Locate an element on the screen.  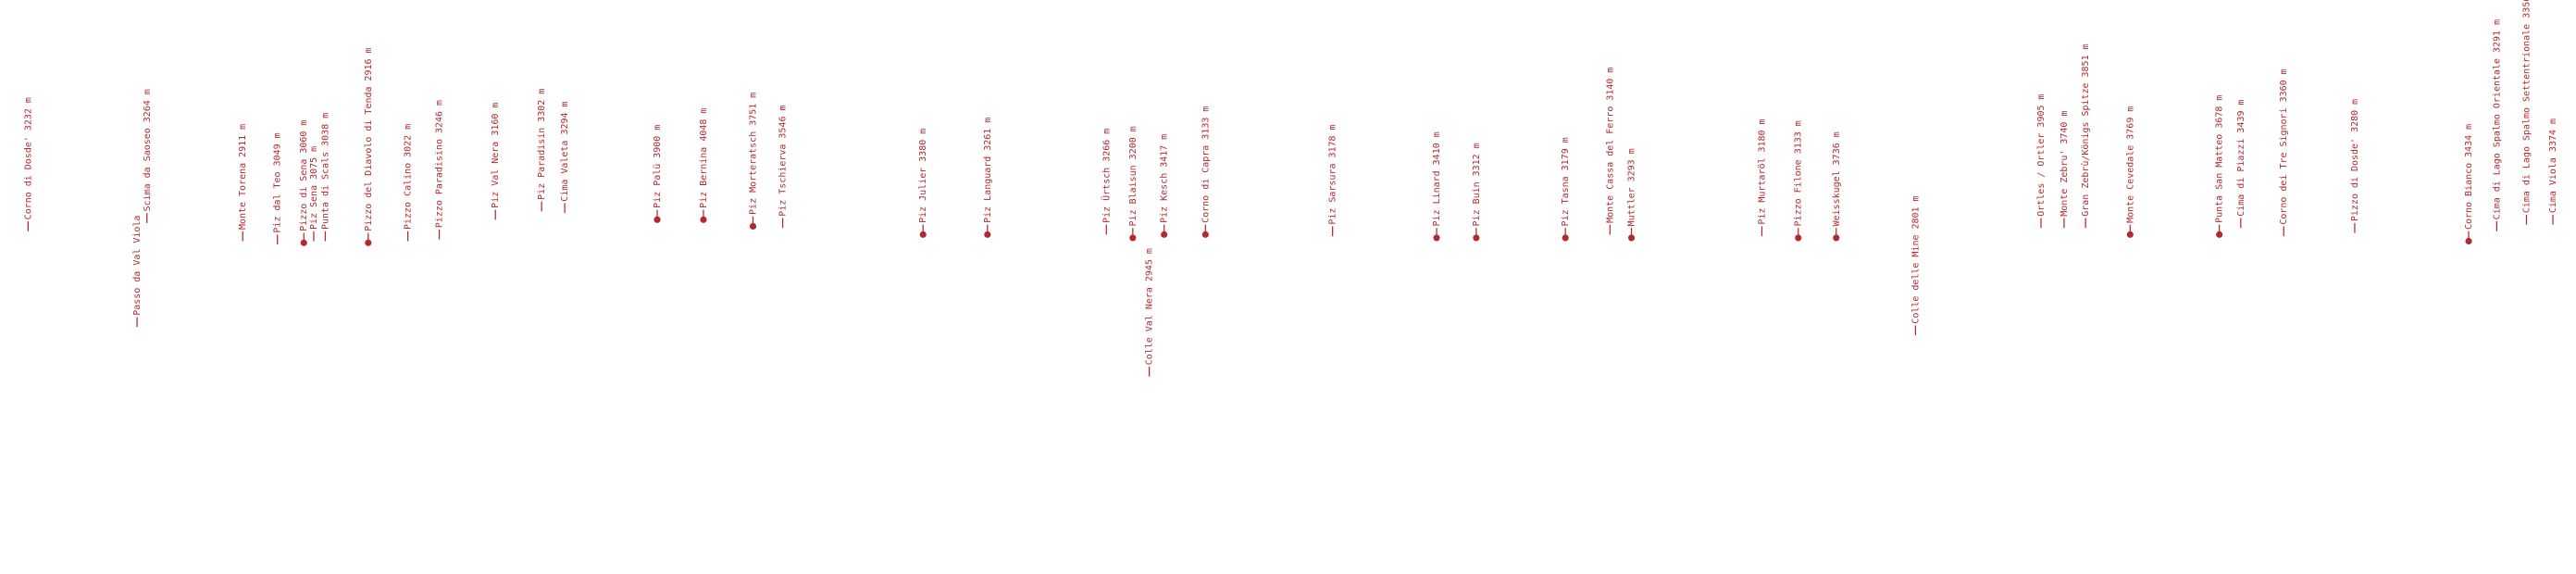
peak-label: Monte Torena 2911 m is located at coordinates (243, 177).